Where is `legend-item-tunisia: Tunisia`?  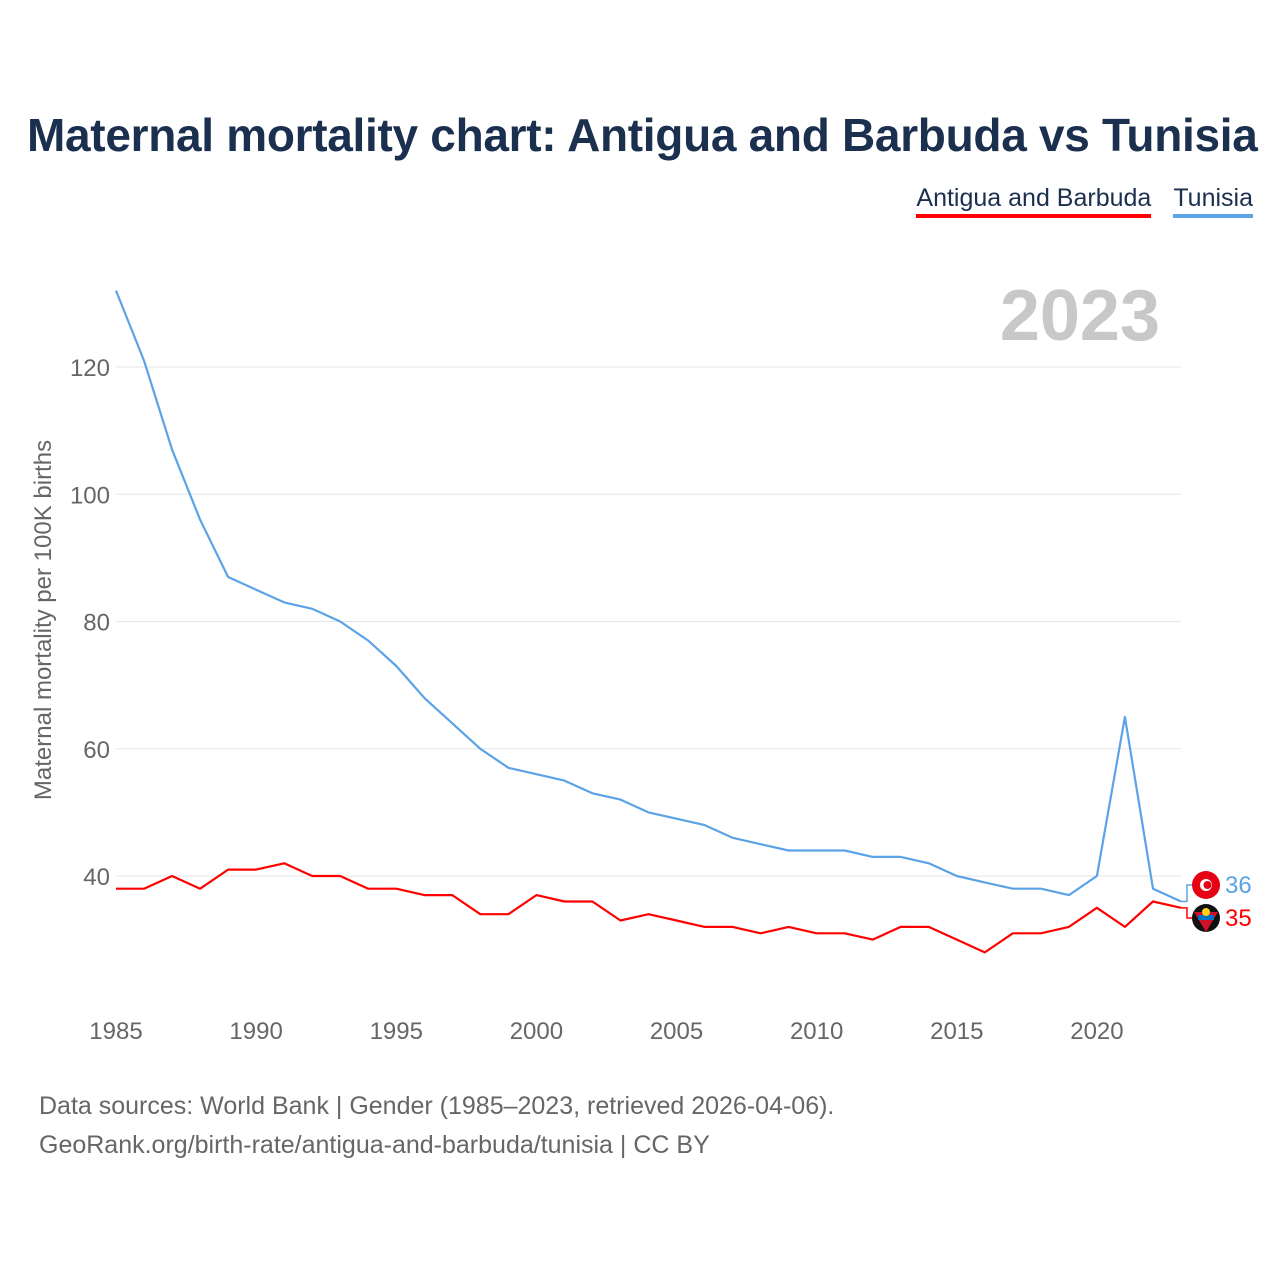 legend-item-tunisia: Tunisia is located at coordinates (1213, 201).